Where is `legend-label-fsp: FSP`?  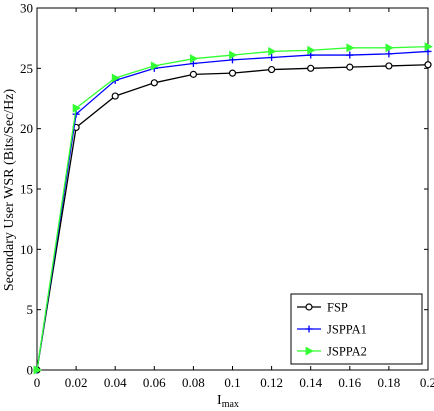 legend-label-fsp: FSP is located at coordinates (337, 308).